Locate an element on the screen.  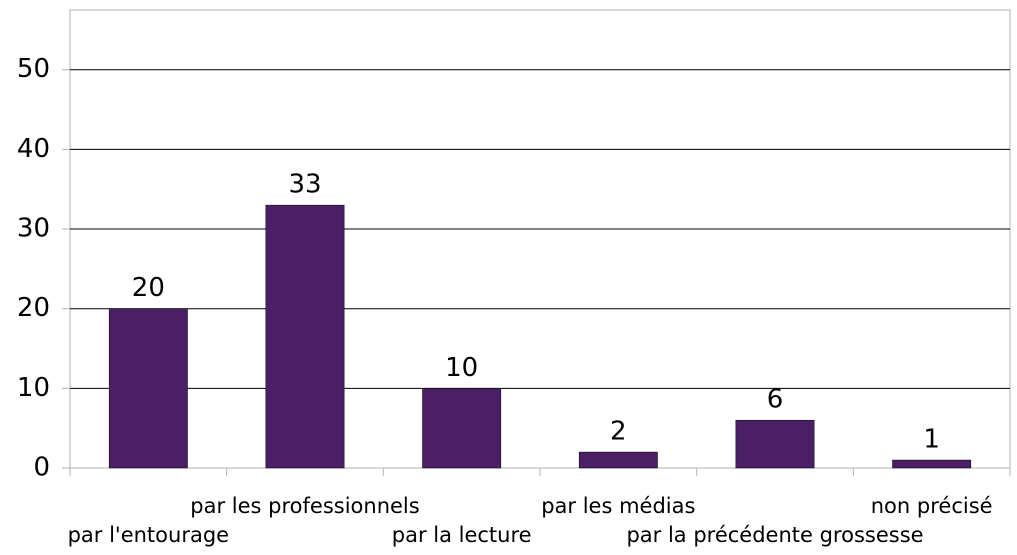
data-label: 6 is located at coordinates (775, 400).